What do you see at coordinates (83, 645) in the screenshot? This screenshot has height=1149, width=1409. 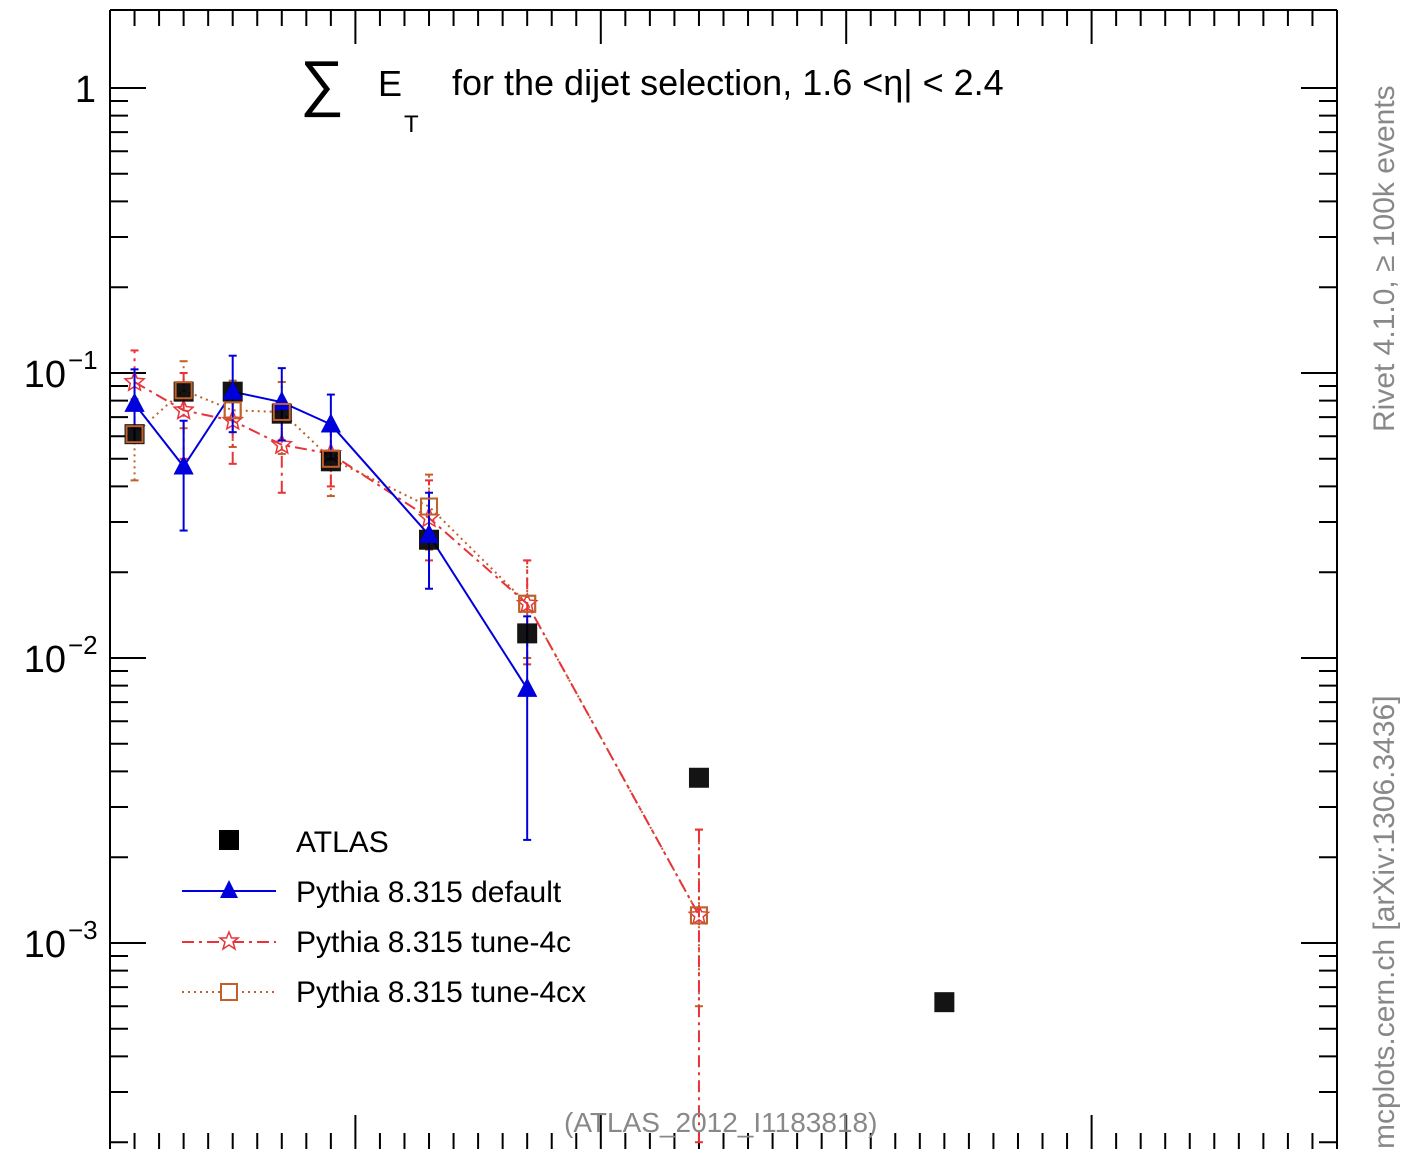 I see `y-tick-label-exponent: −2` at bounding box center [83, 645].